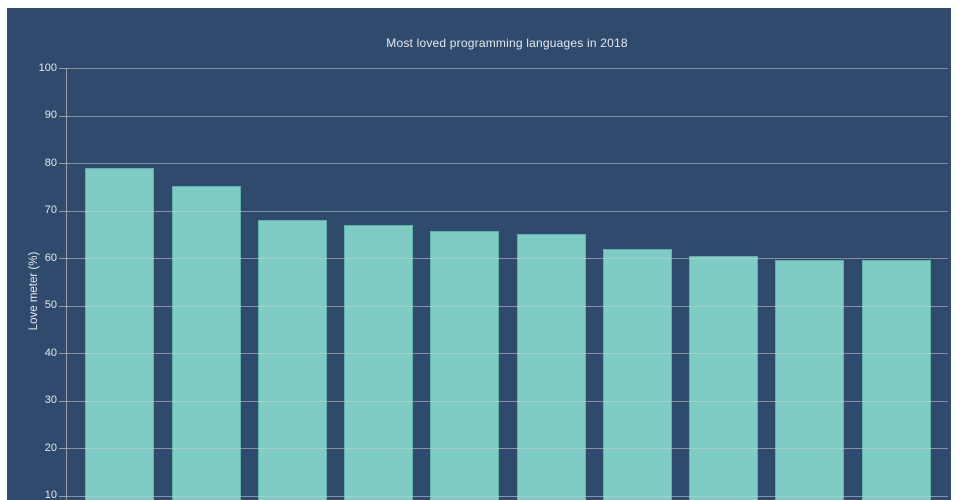  Describe the element at coordinates (50, 447) in the screenshot. I see `y-tick-label: 20` at that location.